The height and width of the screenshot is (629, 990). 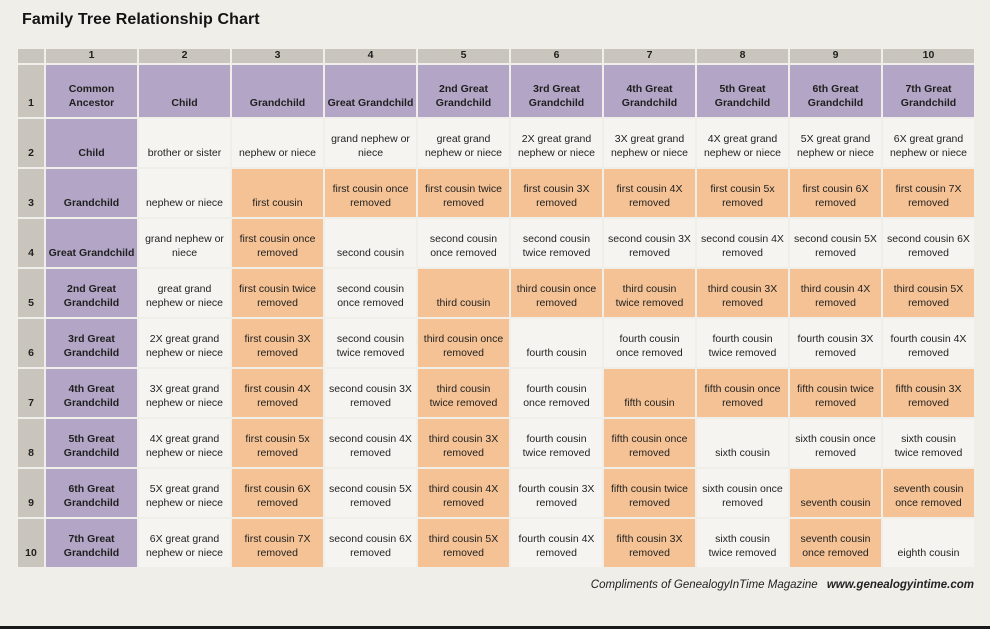 I want to click on cell-r8-c6: fourth cousin twice removed, so click(x=556, y=443).